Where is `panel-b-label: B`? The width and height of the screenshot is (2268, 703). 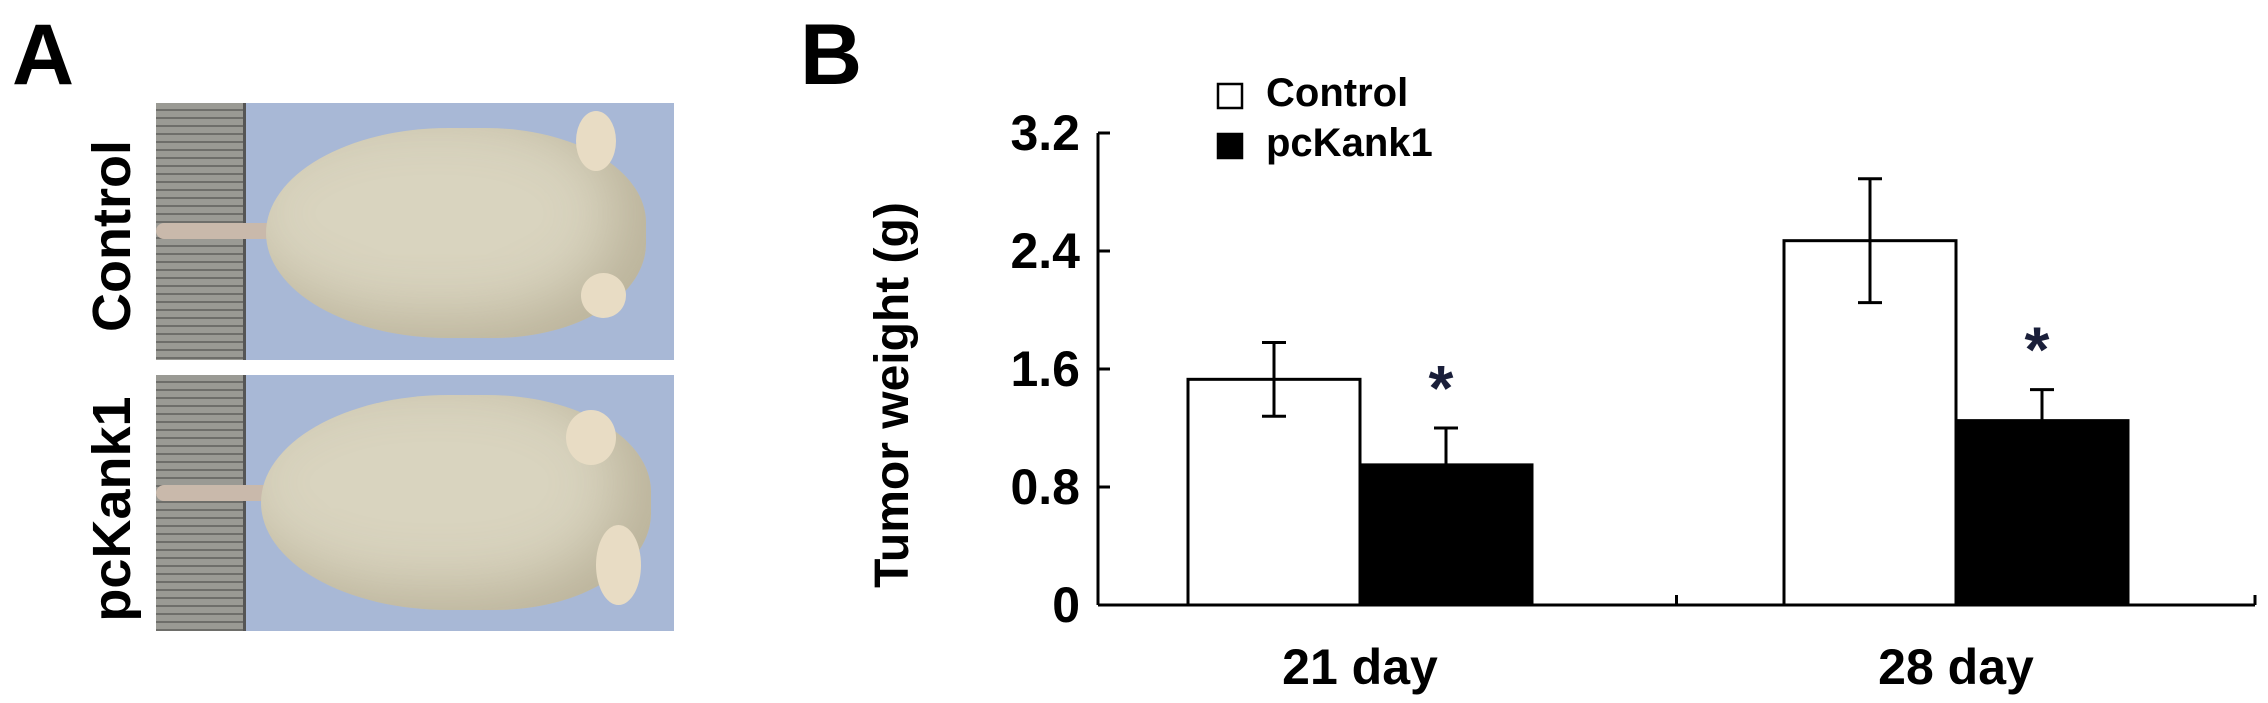
panel-b-label: B is located at coordinates (831, 55).